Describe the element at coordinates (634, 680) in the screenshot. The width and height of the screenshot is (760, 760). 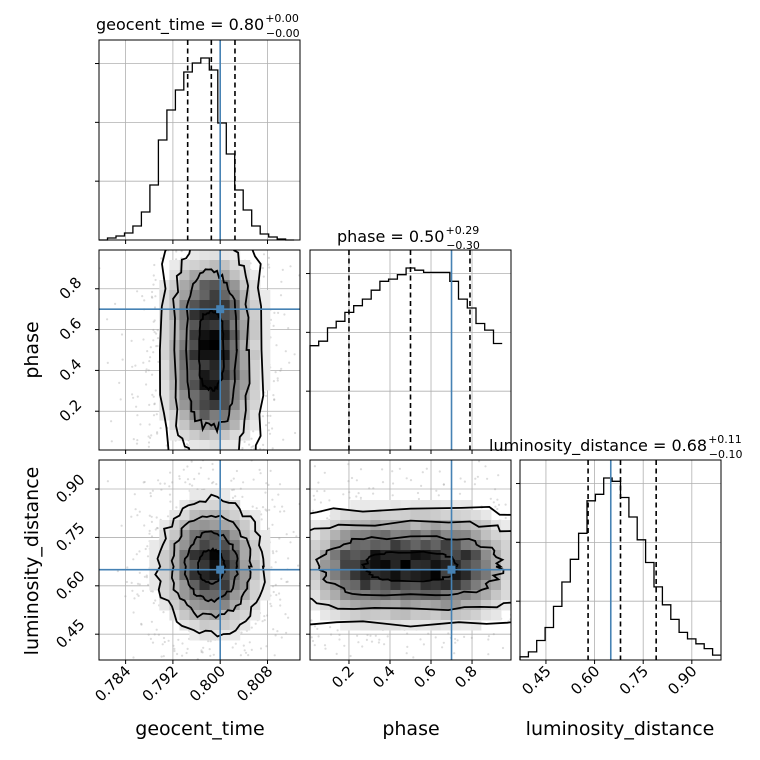
I see `x-tick-label: 0.75` at that location.